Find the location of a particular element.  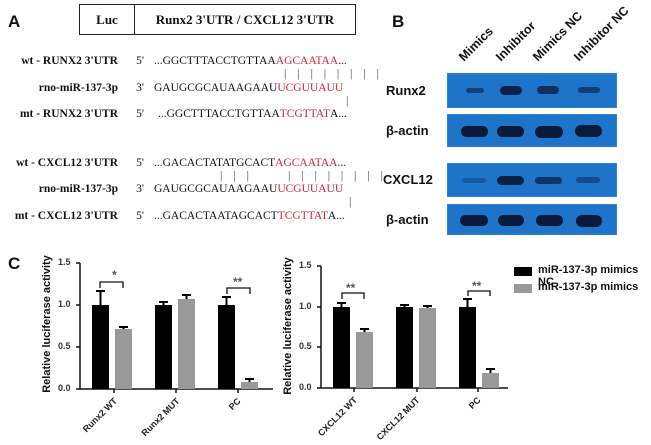

legend-label-nc: miR-137-3p mimics NC is located at coordinates (588, 276).